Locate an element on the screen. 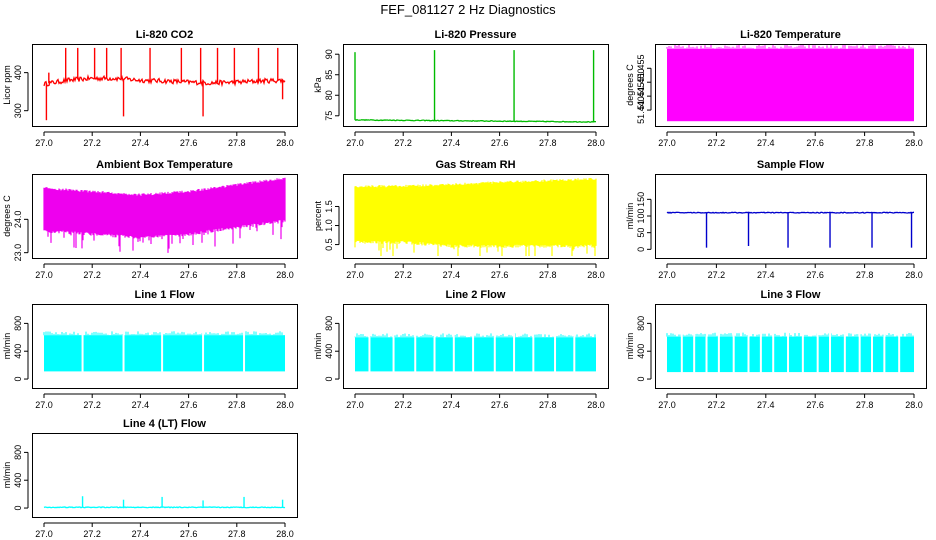  y-axis: 0.5 1.0 1.5 is located at coordinates (332, 225).